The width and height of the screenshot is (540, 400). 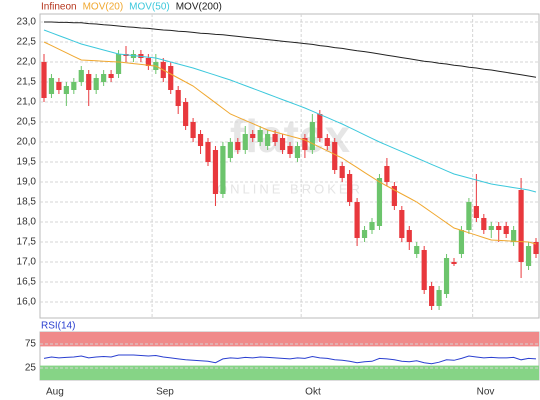 What do you see at coordinates (27, 142) in the screenshot?
I see `y-tick-label: 20,0` at bounding box center [27, 142].